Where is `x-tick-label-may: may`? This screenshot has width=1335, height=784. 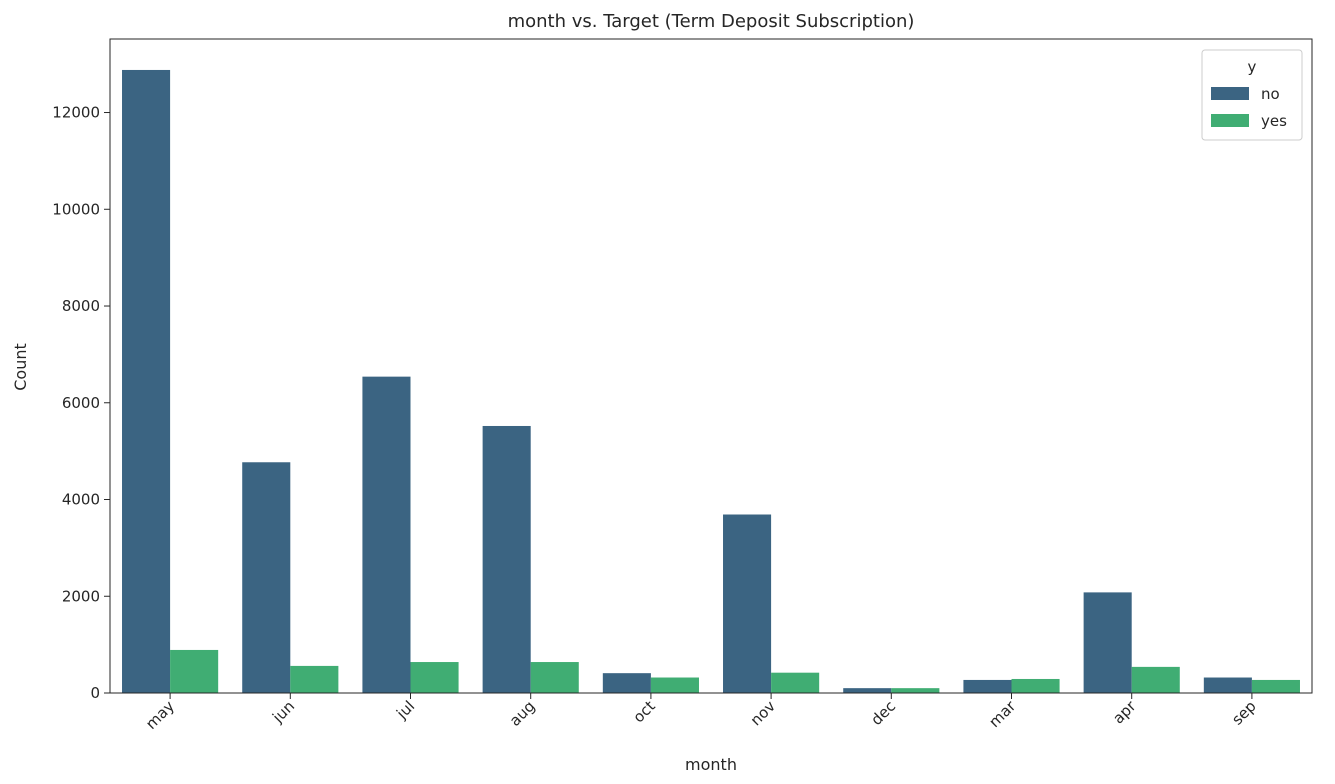
x-tick-label-may: may is located at coordinates (160, 715).